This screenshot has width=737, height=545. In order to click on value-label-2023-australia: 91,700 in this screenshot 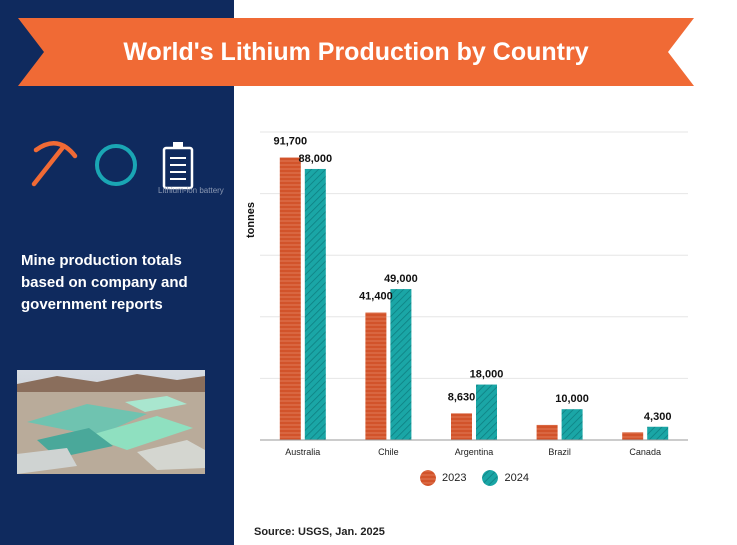, I will do `click(290, 142)`.